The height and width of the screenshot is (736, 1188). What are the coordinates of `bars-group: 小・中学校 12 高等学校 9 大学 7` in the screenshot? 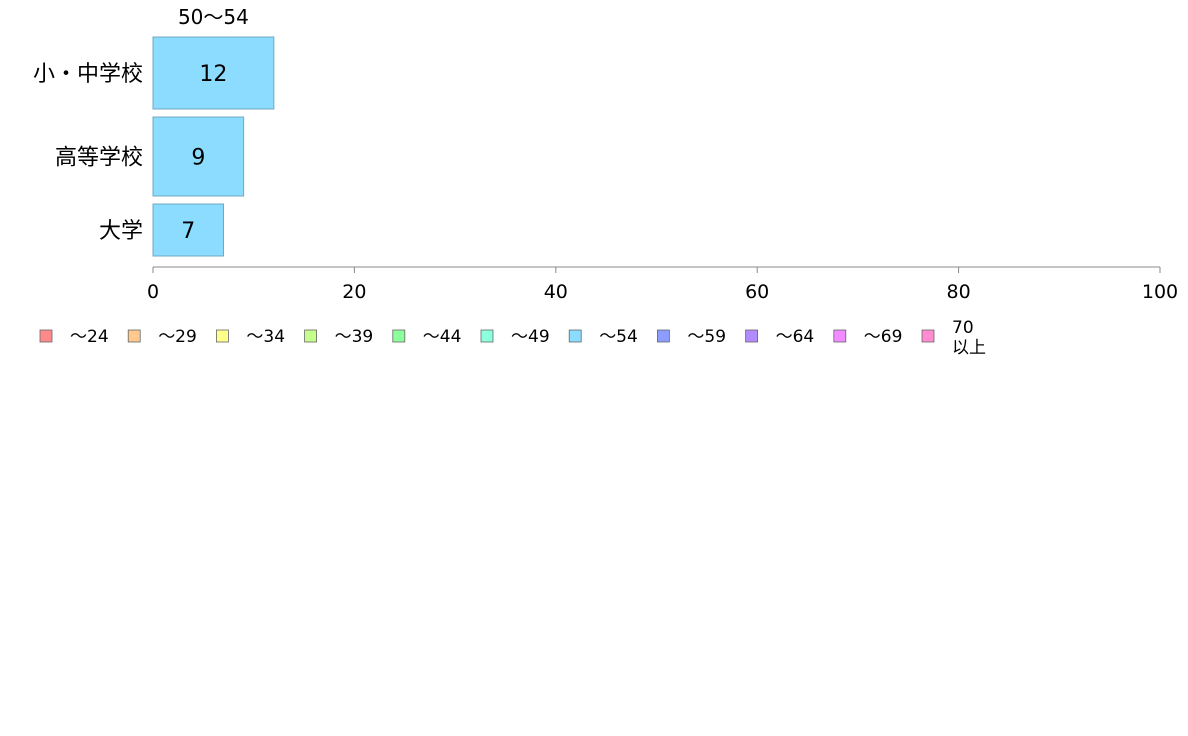 It's located at (154, 146).